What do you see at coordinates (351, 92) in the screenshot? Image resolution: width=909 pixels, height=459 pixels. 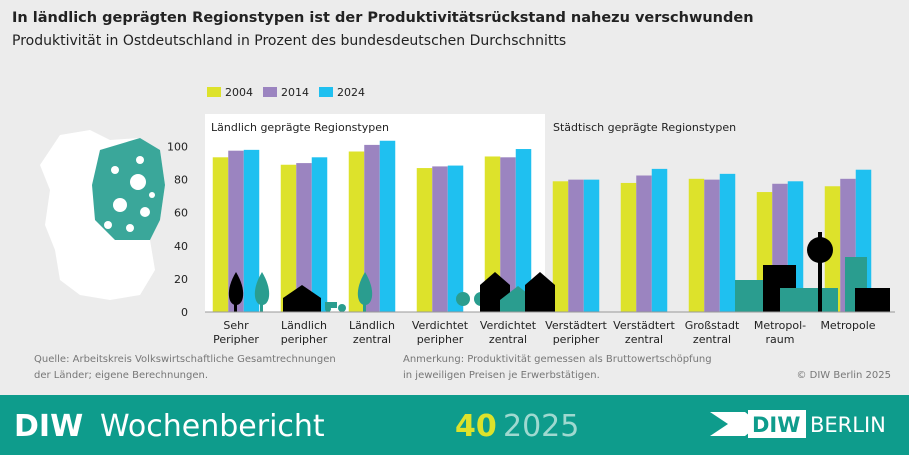 I see `legend-label: 2024` at bounding box center [351, 92].